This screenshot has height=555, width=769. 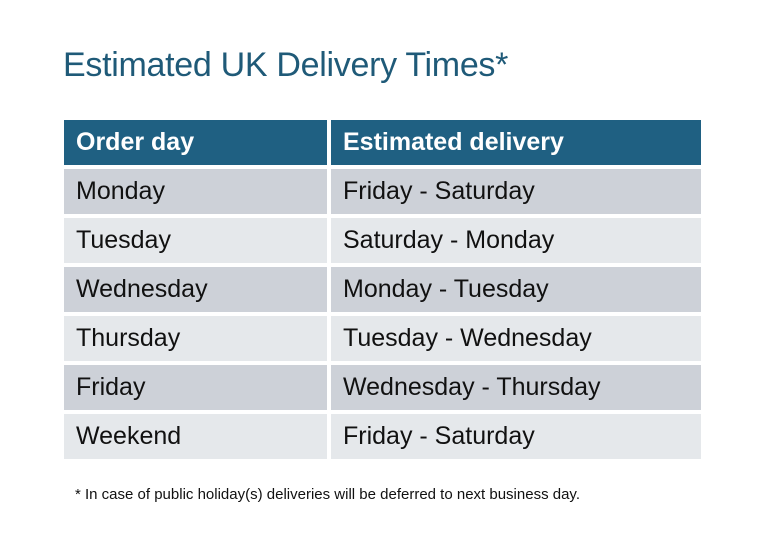 I want to click on table-row: Thursday Tuesday - Wednesday, so click(x=382, y=338).